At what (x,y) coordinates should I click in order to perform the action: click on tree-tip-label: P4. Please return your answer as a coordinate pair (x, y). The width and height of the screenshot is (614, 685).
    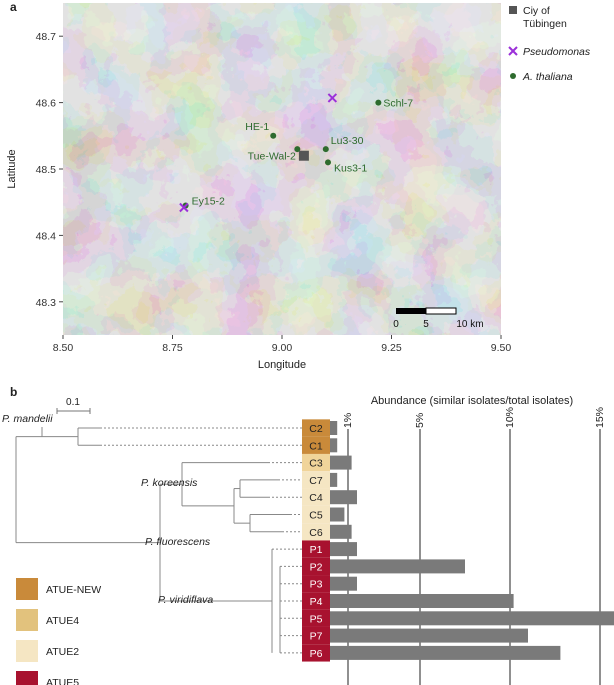
    Looking at the image, I should click on (316, 602).